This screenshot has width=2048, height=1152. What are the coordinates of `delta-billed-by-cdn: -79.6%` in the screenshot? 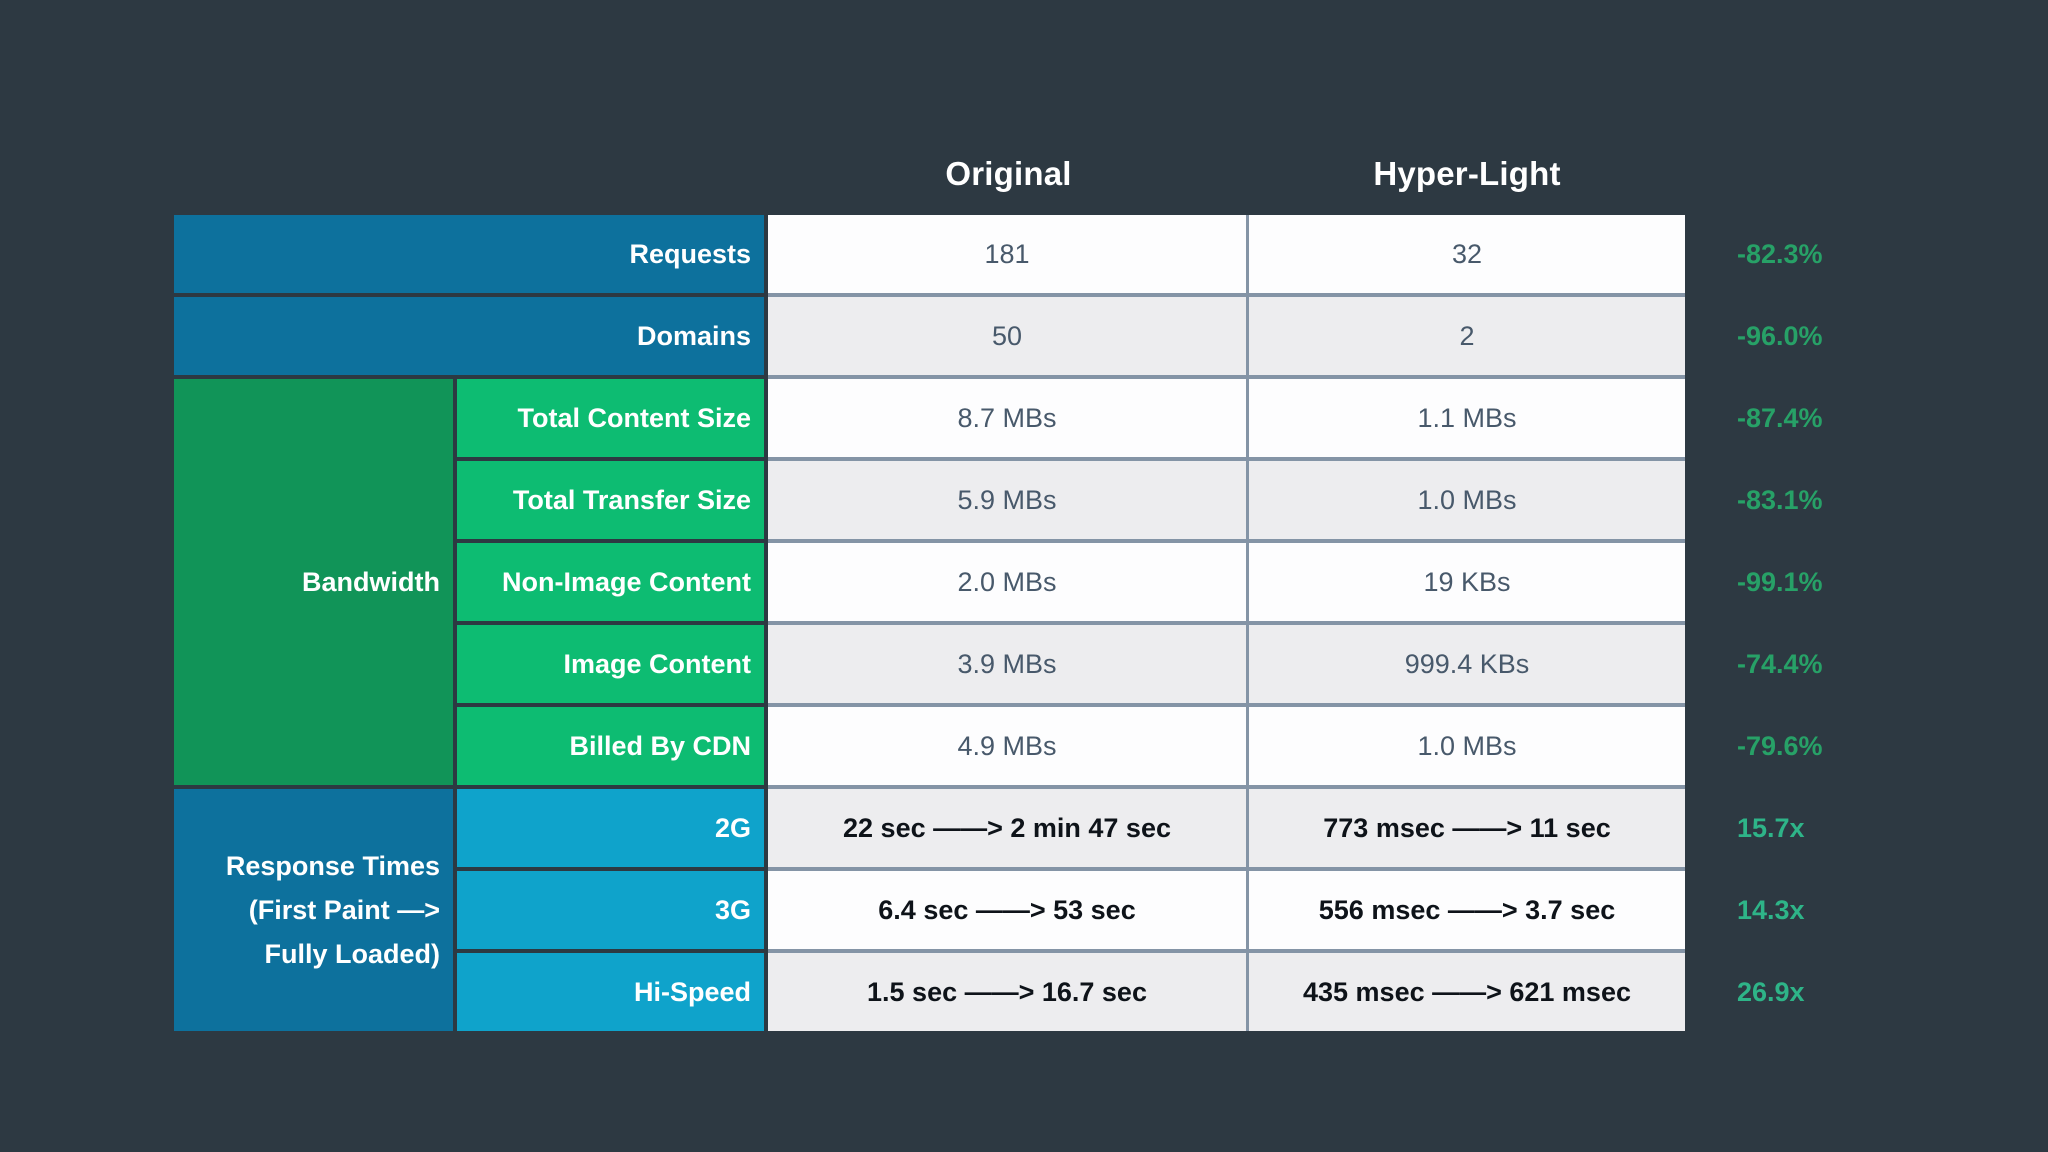 It's located at (1780, 745).